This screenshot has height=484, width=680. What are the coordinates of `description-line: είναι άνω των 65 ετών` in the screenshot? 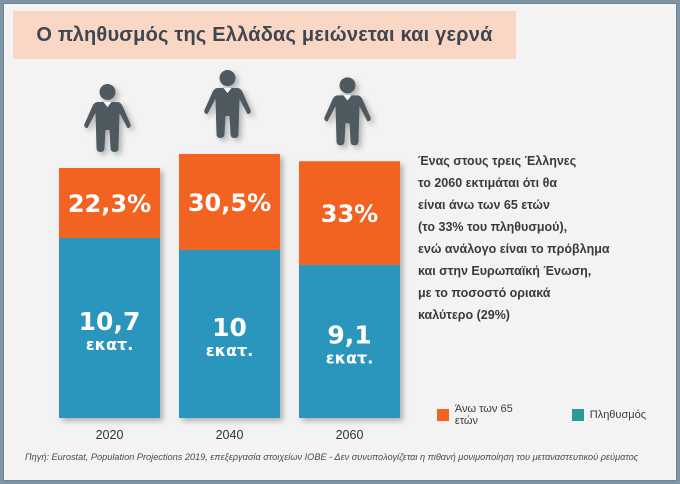 It's located at (484, 205).